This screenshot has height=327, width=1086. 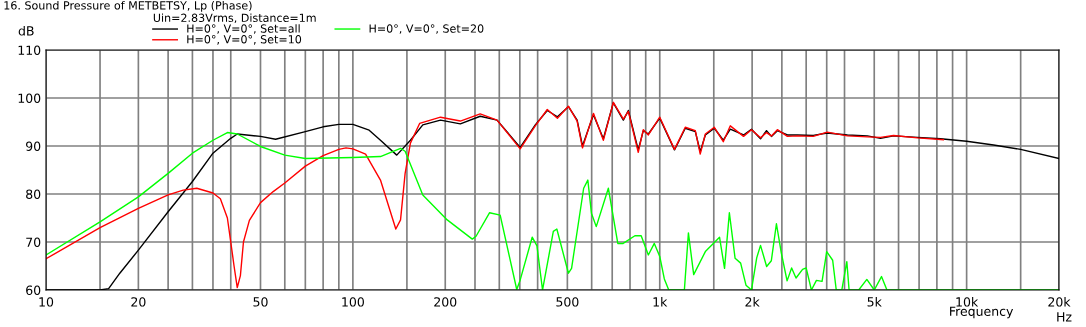 What do you see at coordinates (29, 98) in the screenshot?
I see `y-tick-label: 100` at bounding box center [29, 98].